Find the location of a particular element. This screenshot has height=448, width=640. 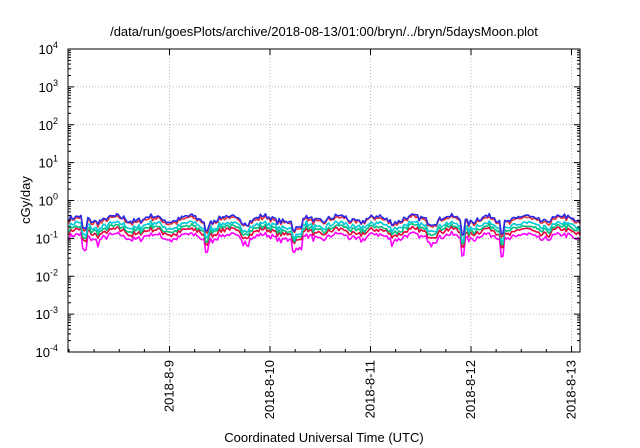

y-tick-label: 10³ is located at coordinates (48, 86).